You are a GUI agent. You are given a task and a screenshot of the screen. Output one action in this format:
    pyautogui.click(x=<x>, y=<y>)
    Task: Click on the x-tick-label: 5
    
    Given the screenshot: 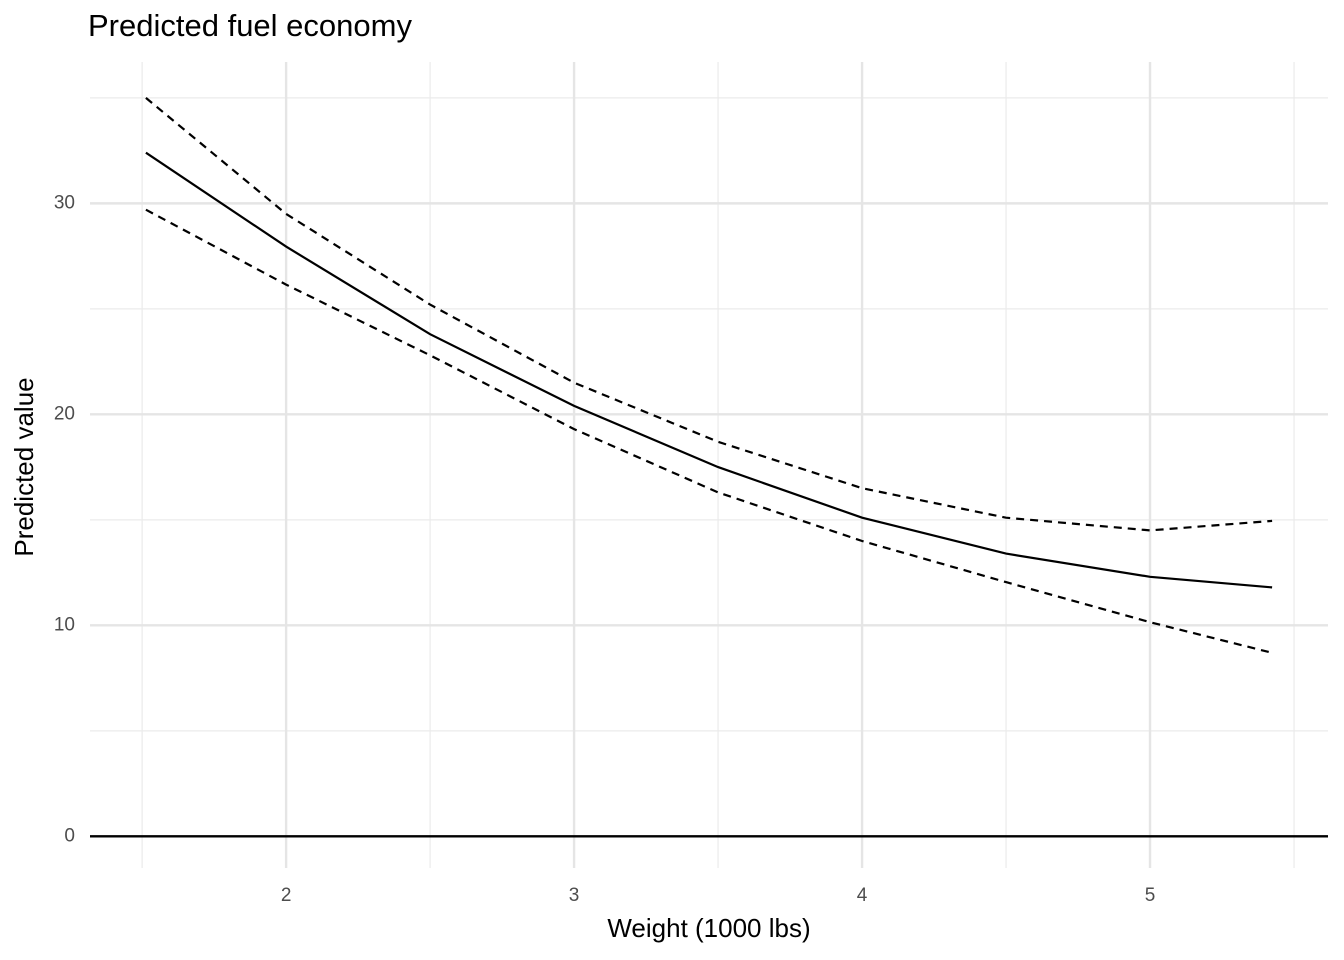 What is the action you would take?
    pyautogui.click(x=1150, y=895)
    